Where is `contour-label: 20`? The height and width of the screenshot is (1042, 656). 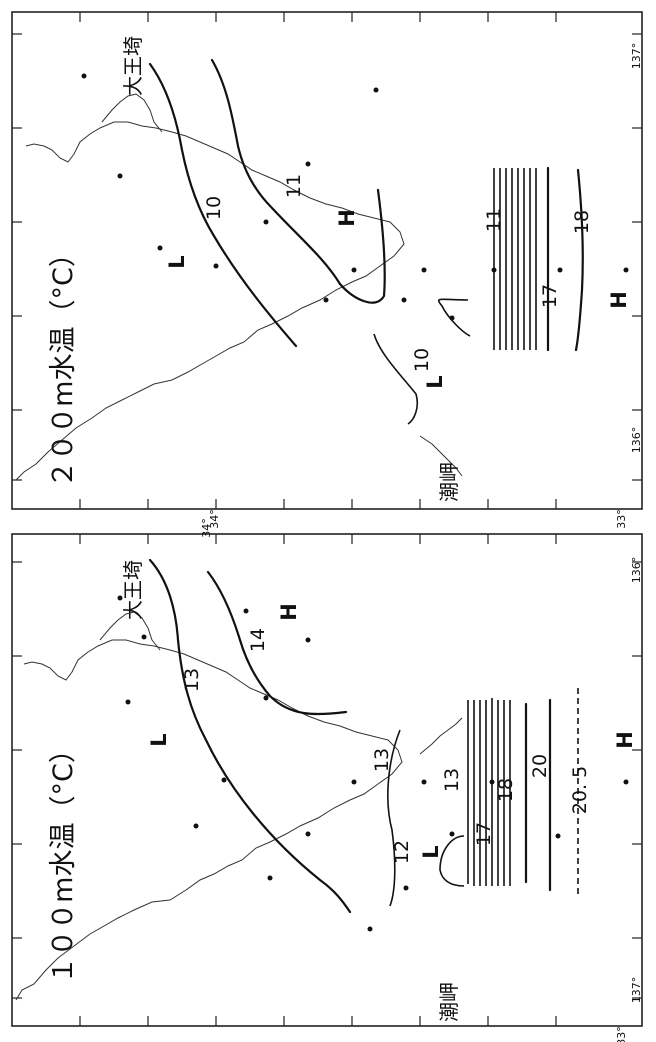 contour-label: 20 is located at coordinates (540, 766).